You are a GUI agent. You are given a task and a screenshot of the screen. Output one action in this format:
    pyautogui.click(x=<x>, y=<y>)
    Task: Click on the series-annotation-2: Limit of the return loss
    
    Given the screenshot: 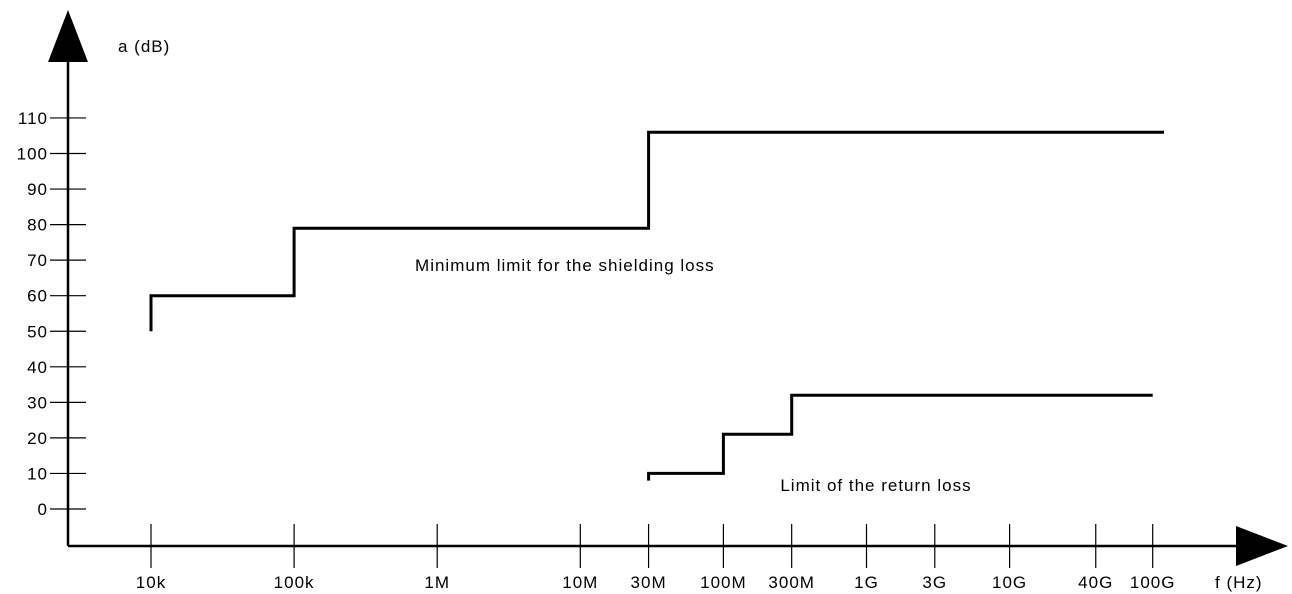 What is the action you would take?
    pyautogui.click(x=875, y=485)
    